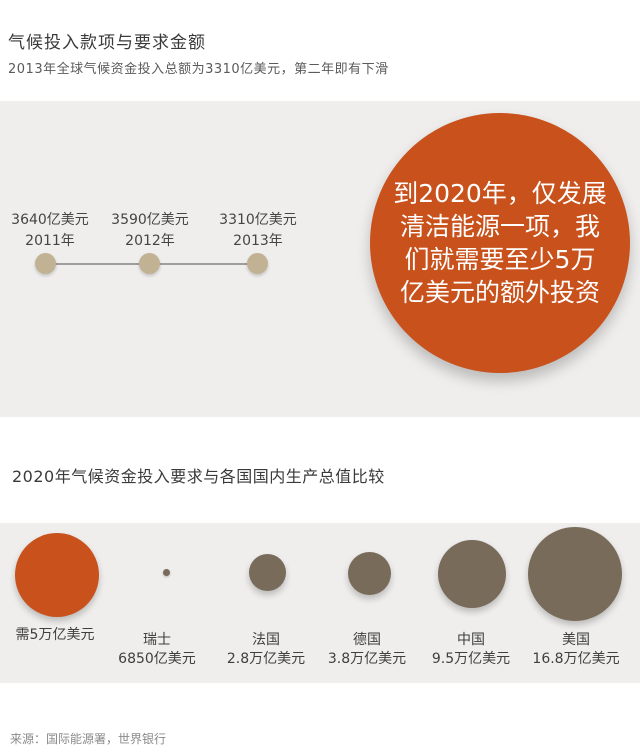 Image resolution: width=640 pixels, height=754 pixels. I want to click on bubble-label-china: 中国 9.5万亿美元, so click(471, 650).